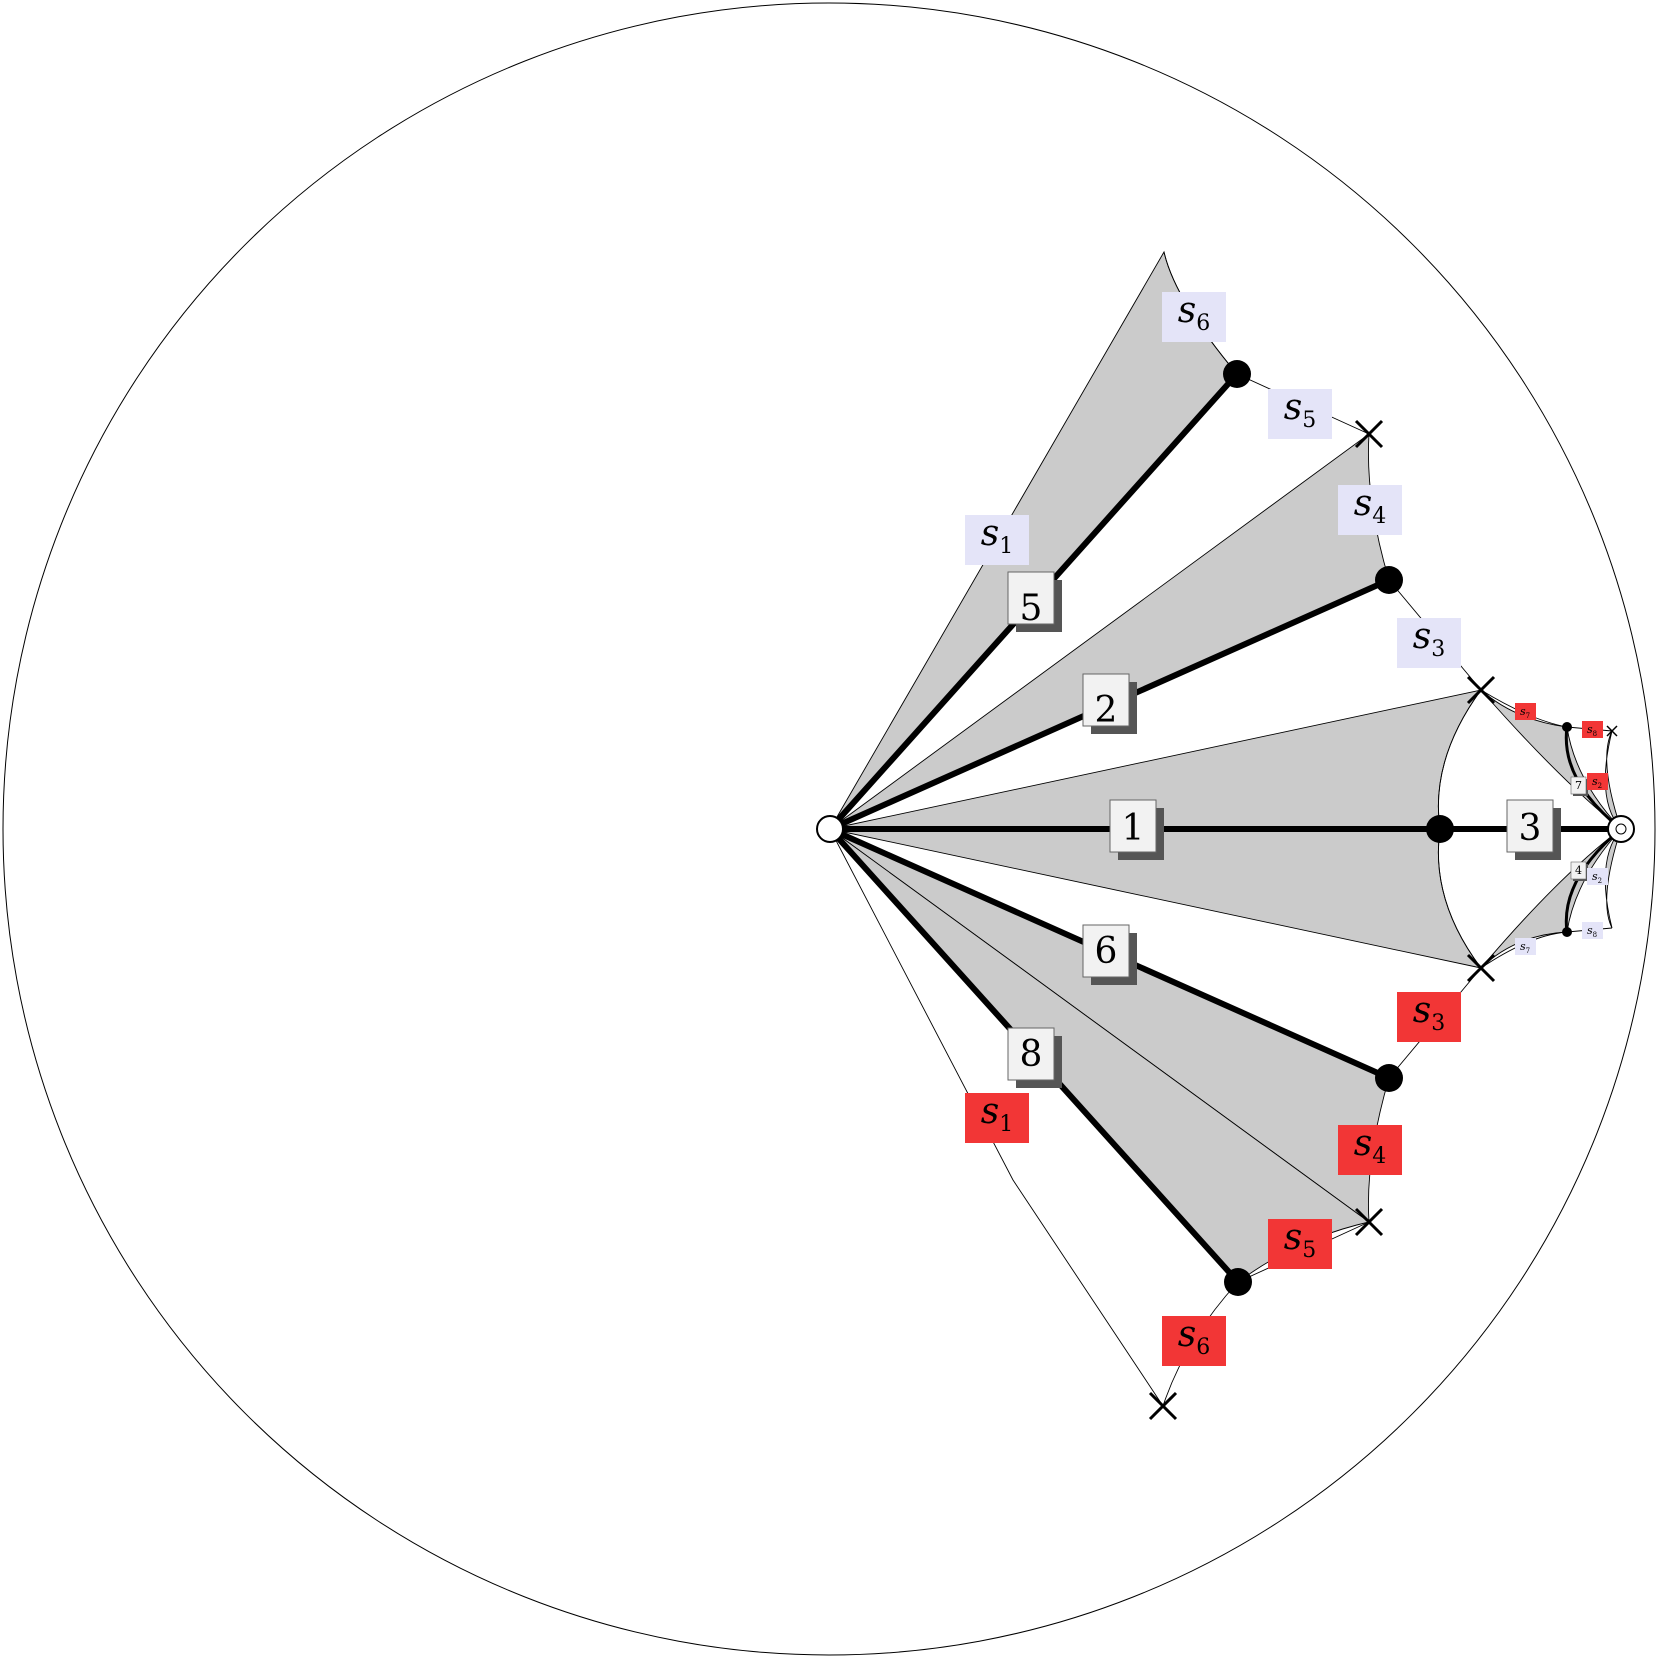 The image size is (1658, 1658). I want to click on edge-number-2: 2, so click(1109, 703).